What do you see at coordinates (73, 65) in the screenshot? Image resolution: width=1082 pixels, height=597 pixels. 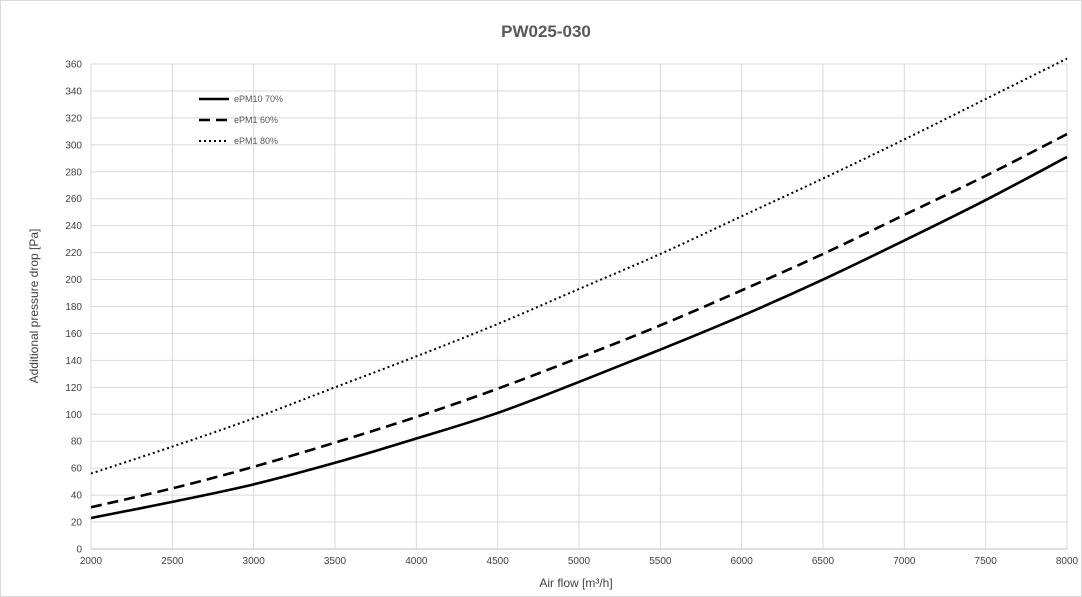 I see `y-tick-label: 360` at bounding box center [73, 65].